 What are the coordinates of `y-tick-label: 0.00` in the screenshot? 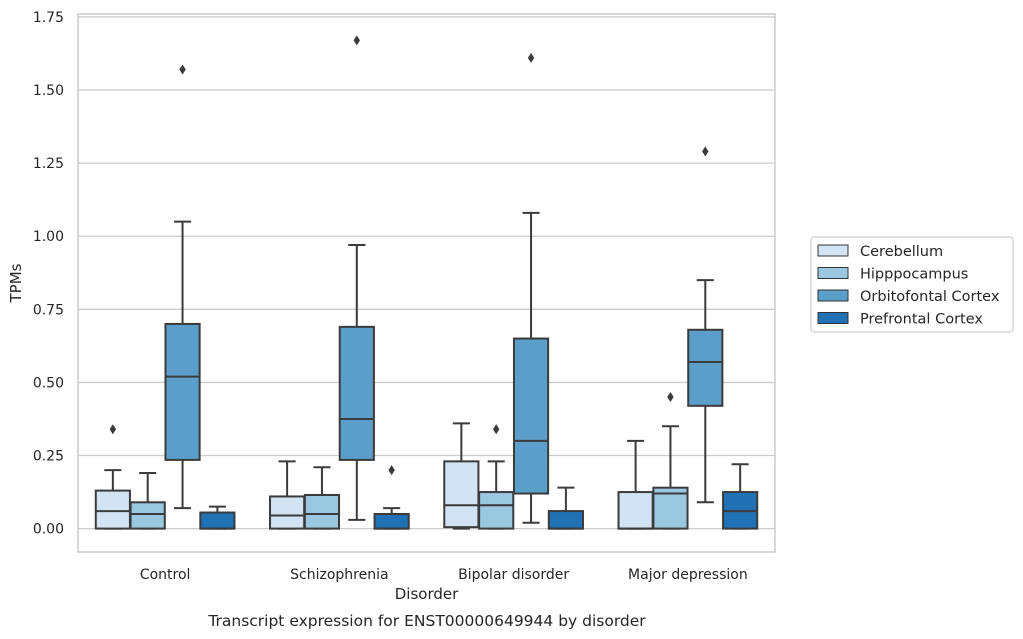 It's located at (48, 530).